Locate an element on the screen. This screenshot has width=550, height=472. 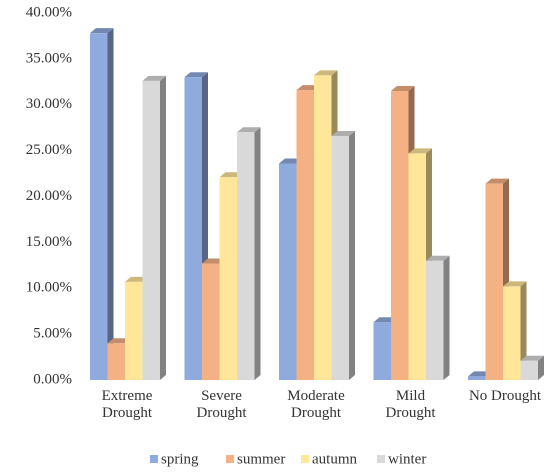
x-tick-label: Mild Drought is located at coordinates (410, 404).